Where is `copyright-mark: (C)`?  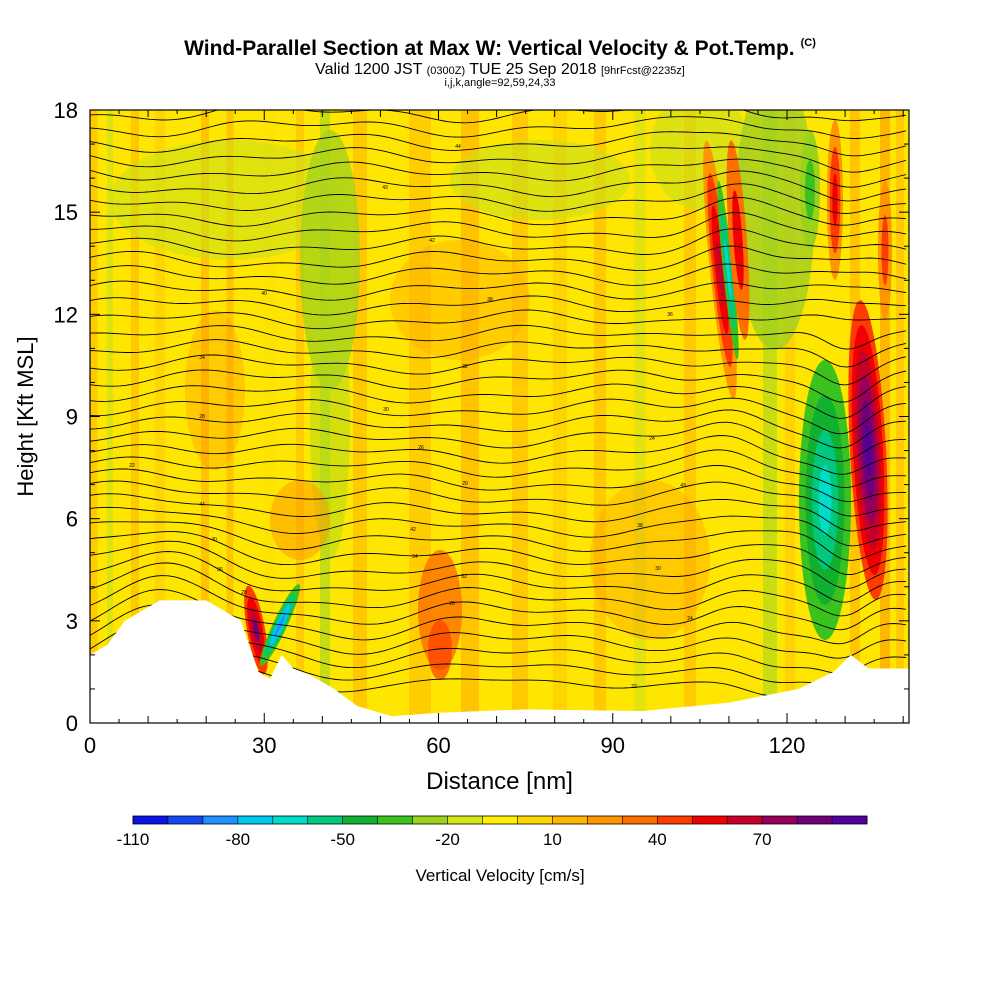
copyright-mark: (C) is located at coordinates (808, 43).